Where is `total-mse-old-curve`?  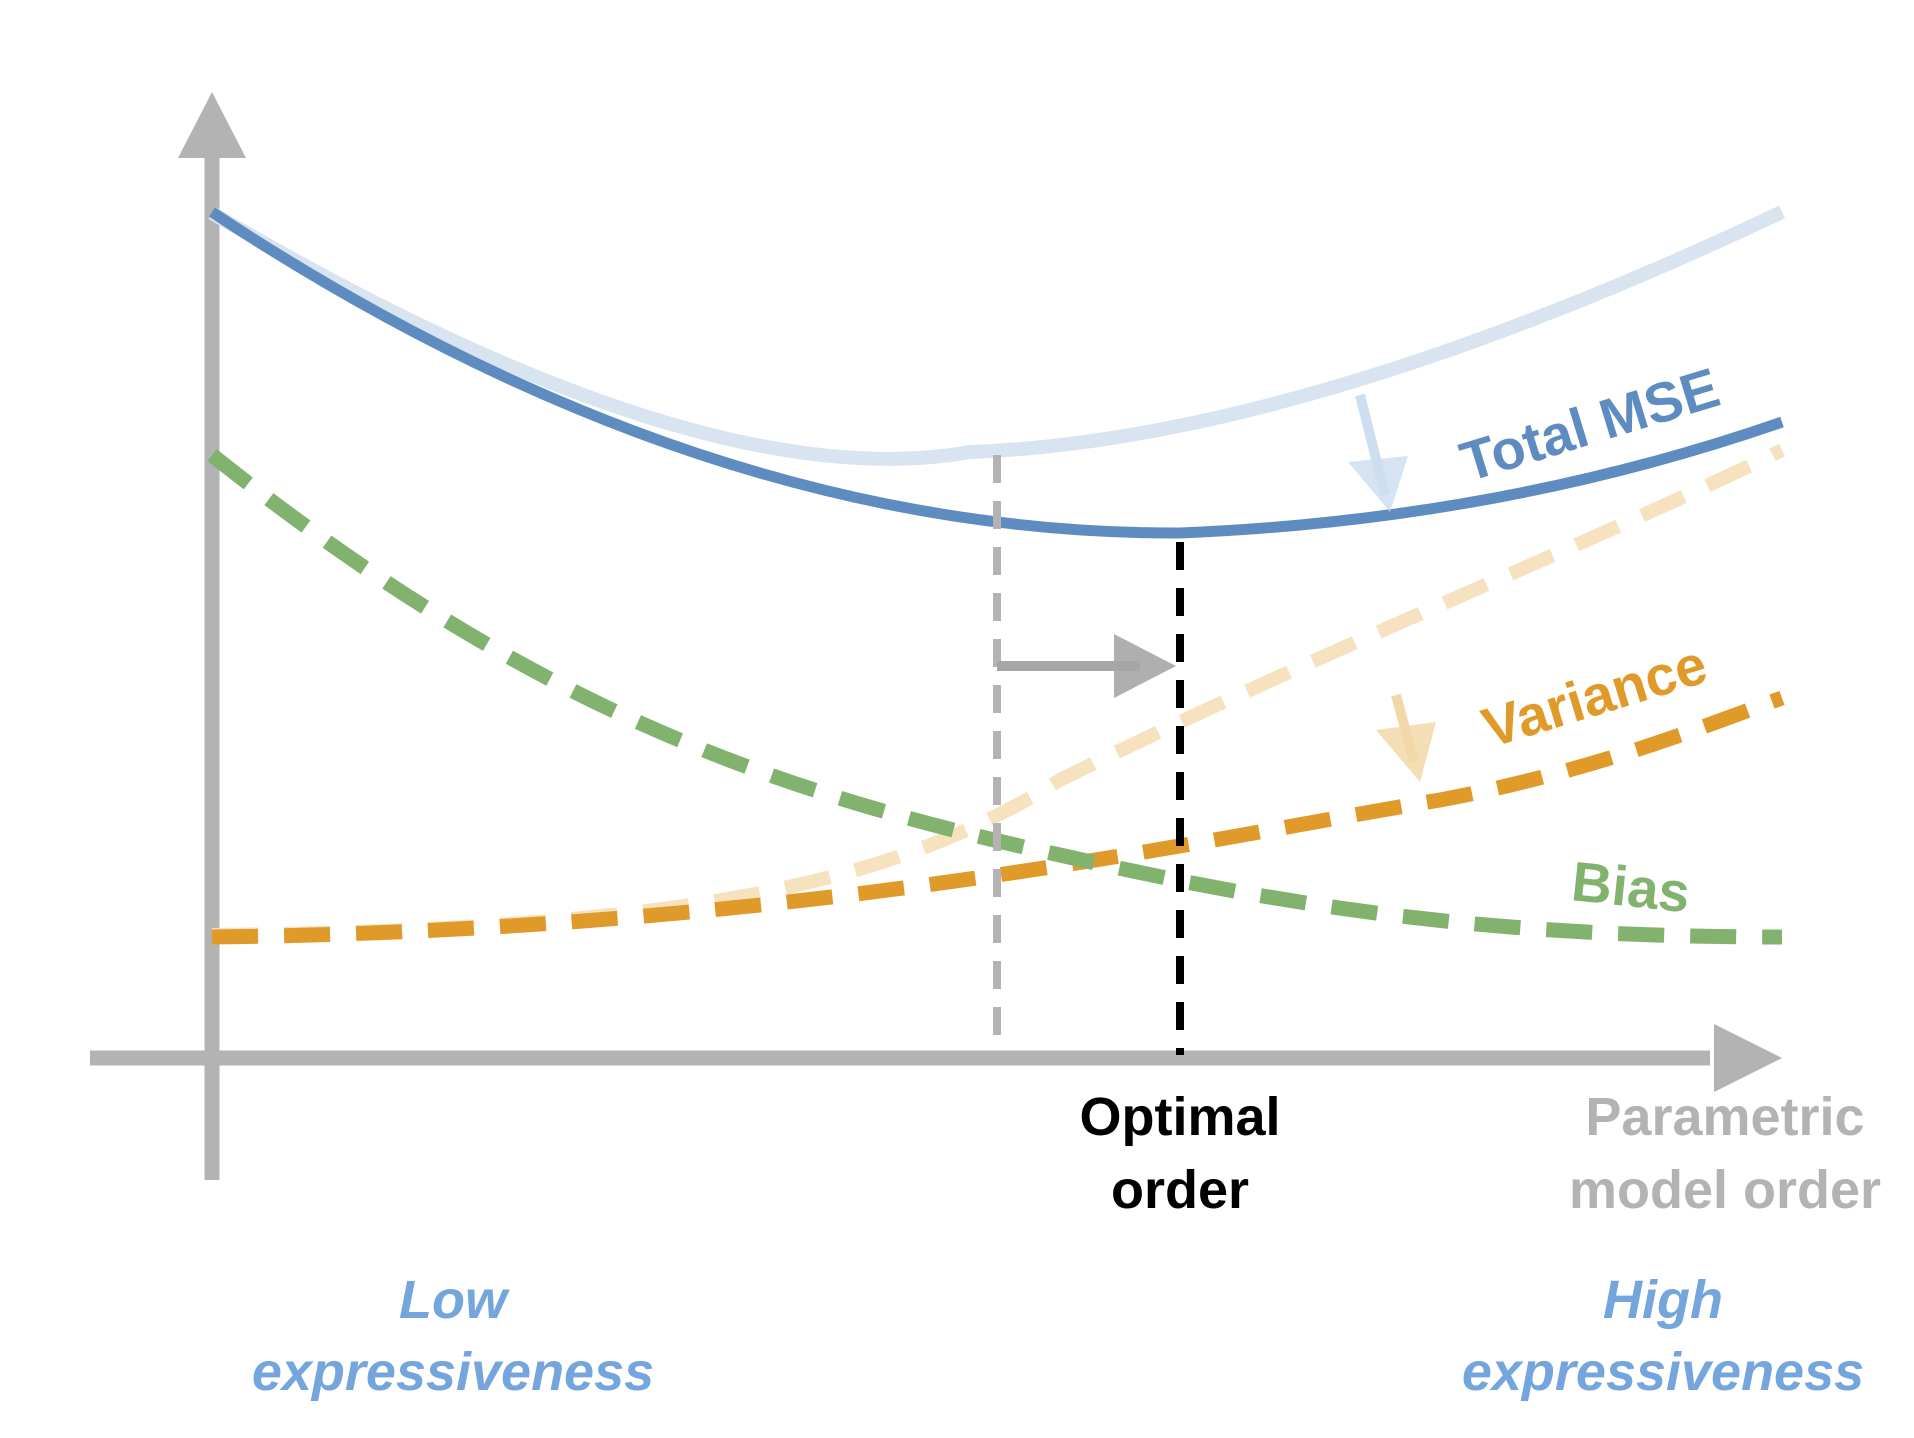 total-mse-old-curve is located at coordinates (996, 335).